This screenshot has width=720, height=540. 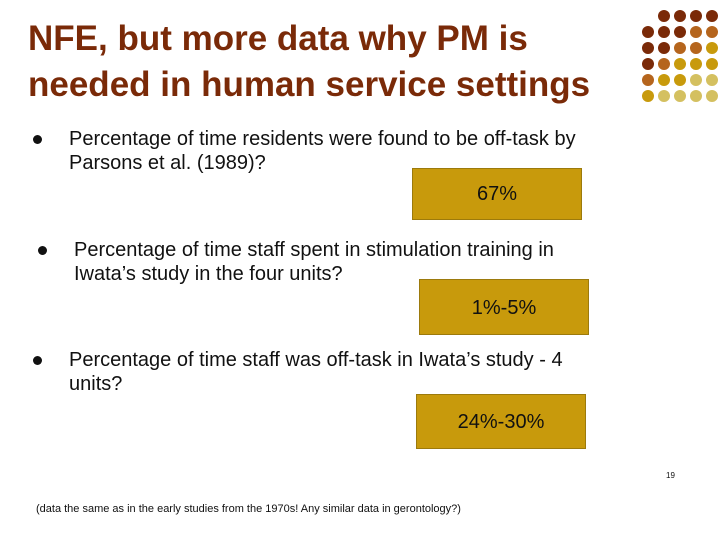 I want to click on answer-3-value: 24%-30%, so click(x=501, y=422).